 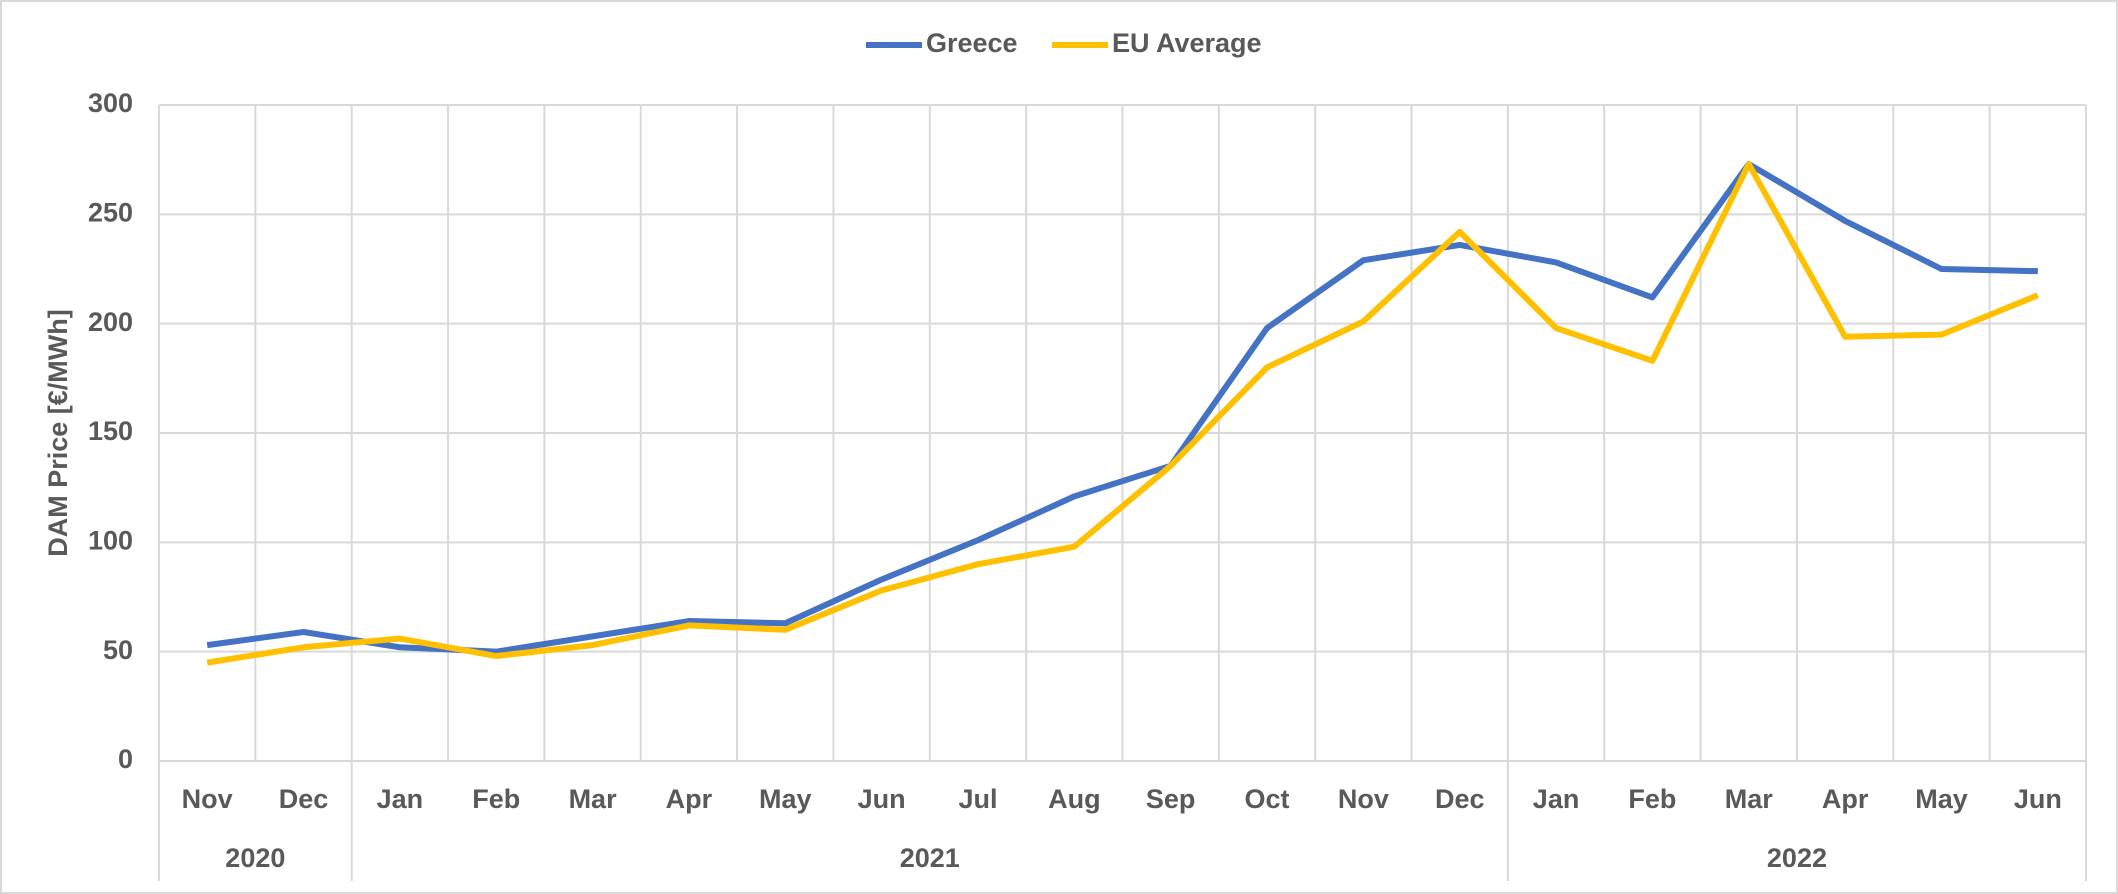 What do you see at coordinates (930, 858) in the screenshot?
I see `year-label: 2021` at bounding box center [930, 858].